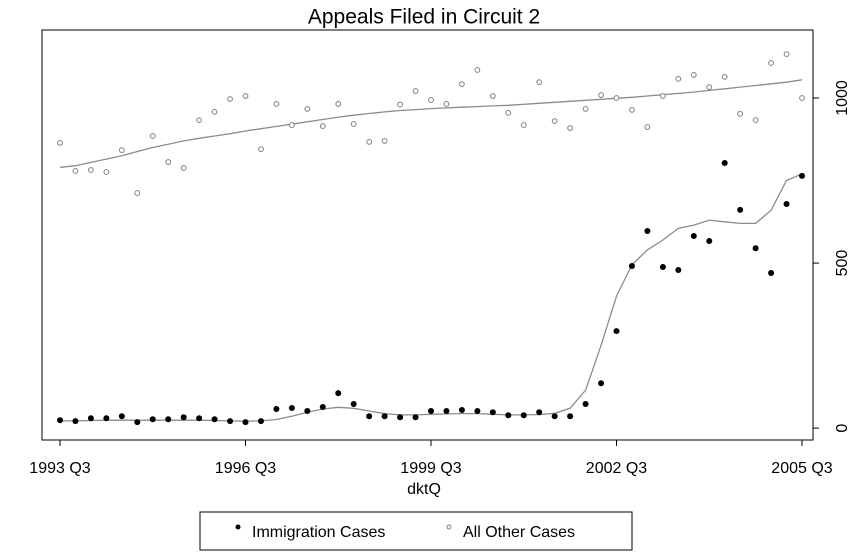  I want to click on x-tick-label: 1999 Q3, so click(430, 468).